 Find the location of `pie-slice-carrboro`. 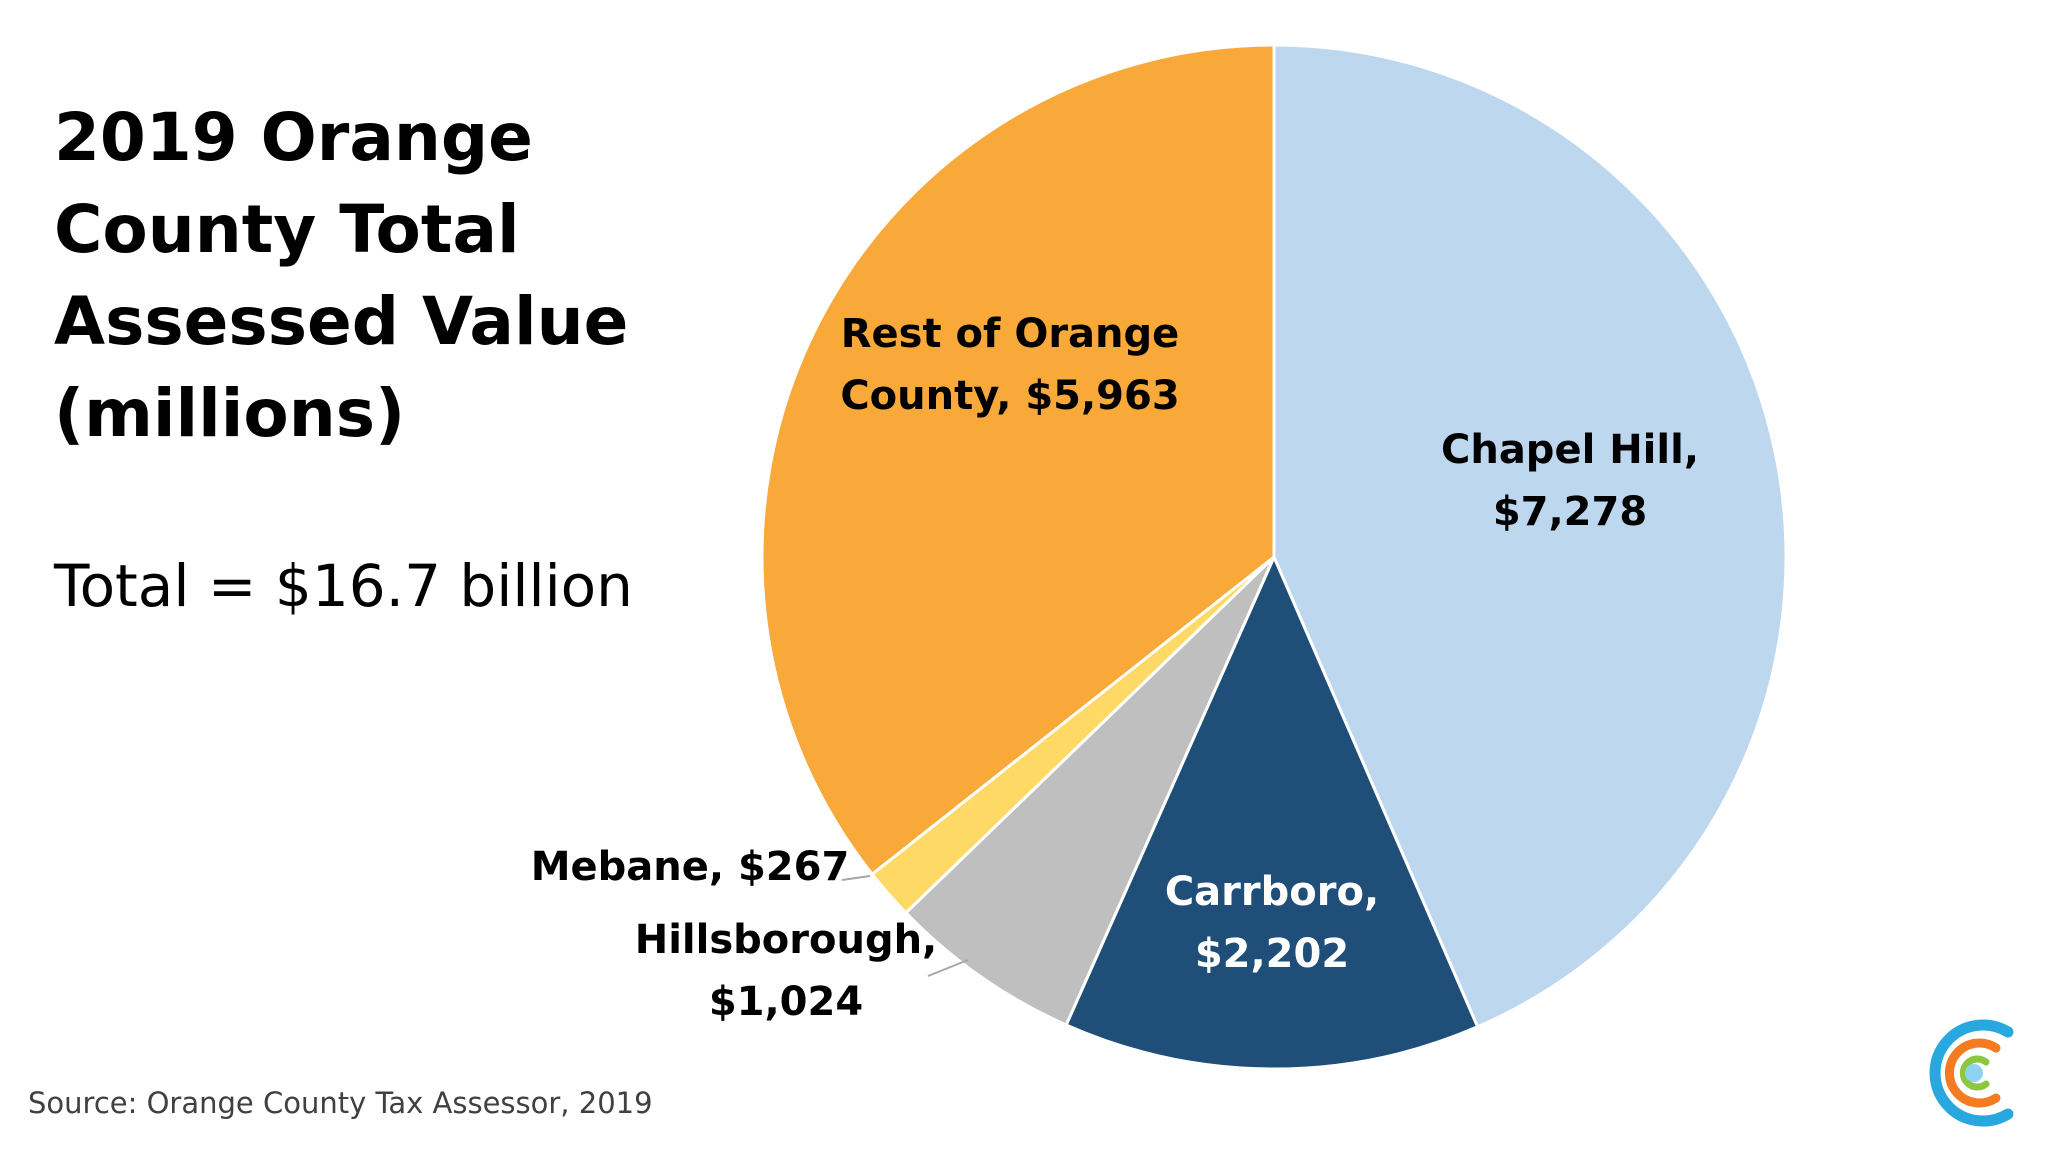

pie-slice-carrboro is located at coordinates (1272, 812).